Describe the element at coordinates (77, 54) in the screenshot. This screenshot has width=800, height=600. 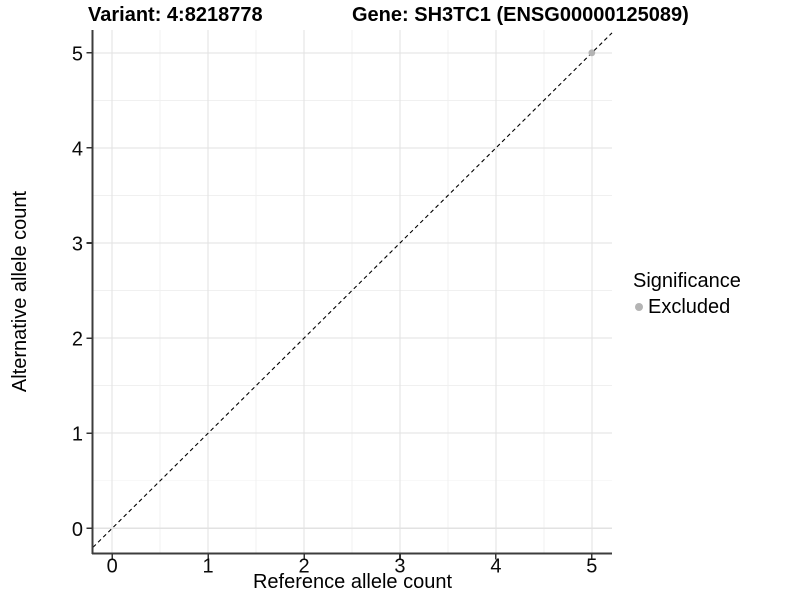
I see `y-tick-label: 5` at that location.